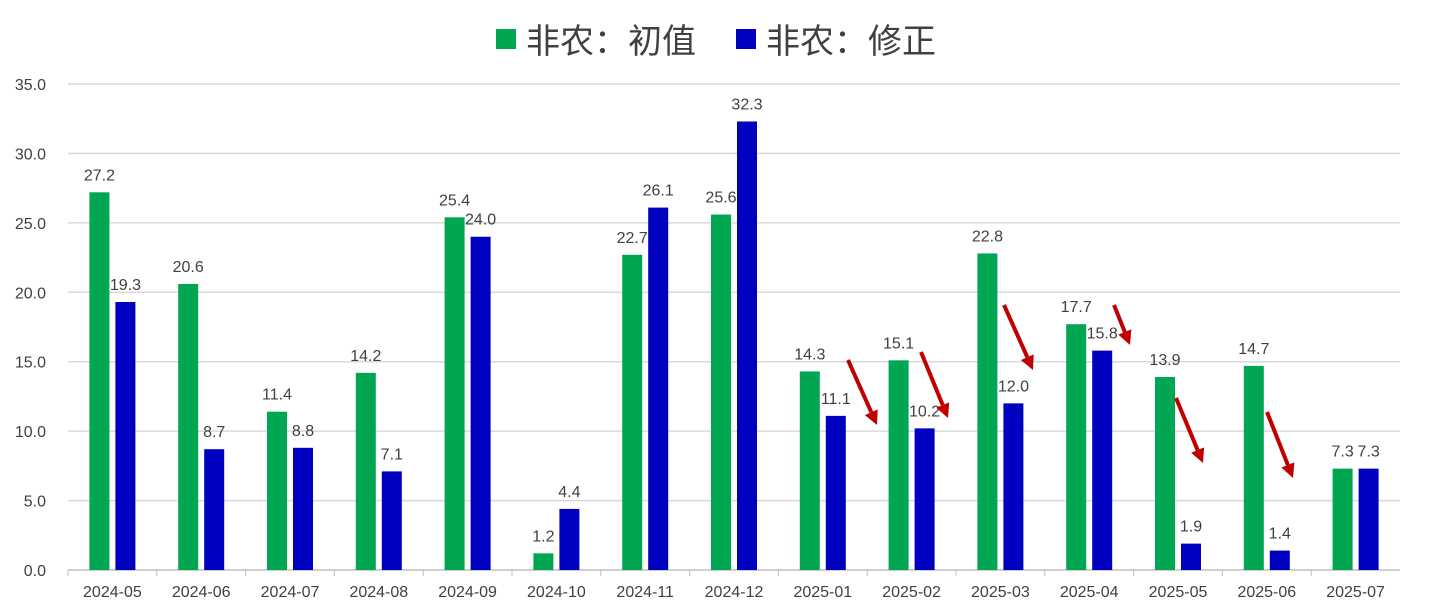 The width and height of the screenshot is (1432, 604). What do you see at coordinates (1266, 592) in the screenshot?
I see `x-tick-label: 2025-06` at bounding box center [1266, 592].